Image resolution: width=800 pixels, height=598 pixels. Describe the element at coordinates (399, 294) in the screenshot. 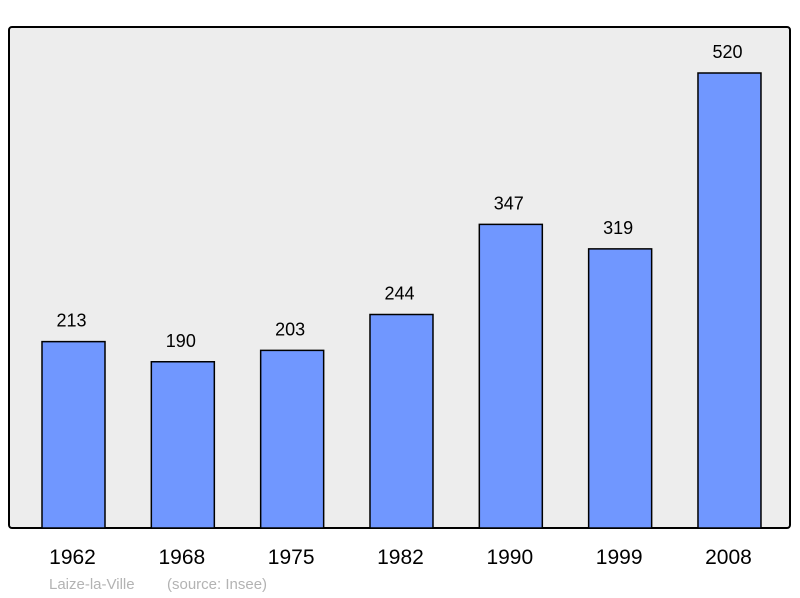

I see `data-label-1982: 244` at that location.